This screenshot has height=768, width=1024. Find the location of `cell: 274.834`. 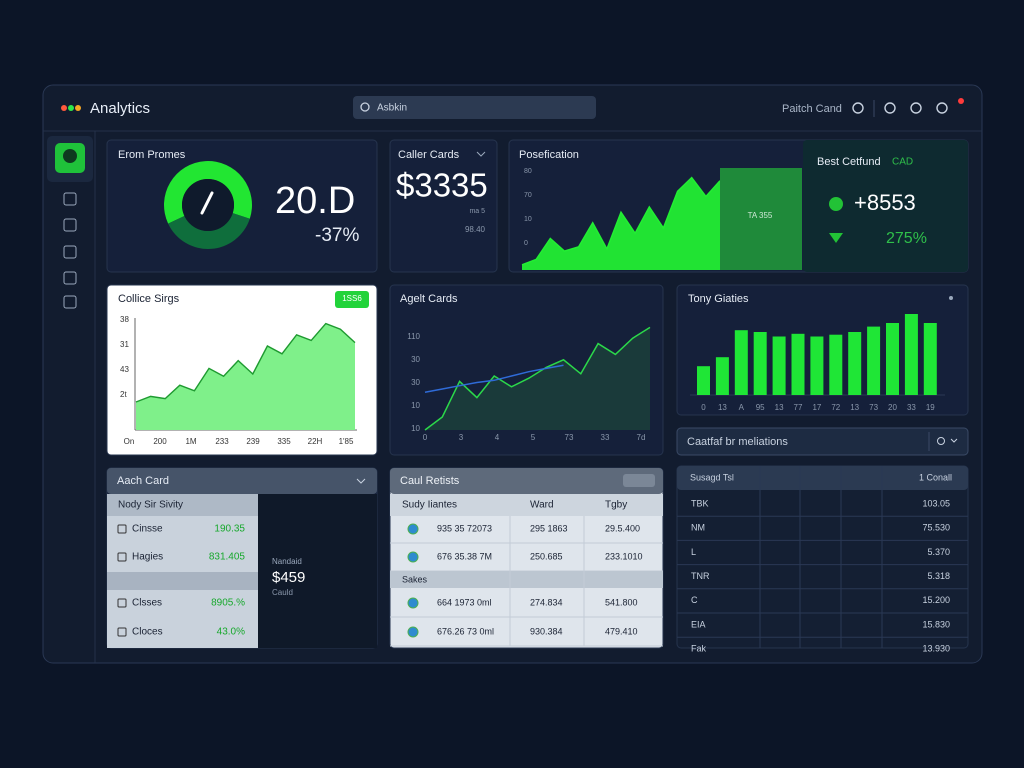

cell: 274.834 is located at coordinates (546, 602).